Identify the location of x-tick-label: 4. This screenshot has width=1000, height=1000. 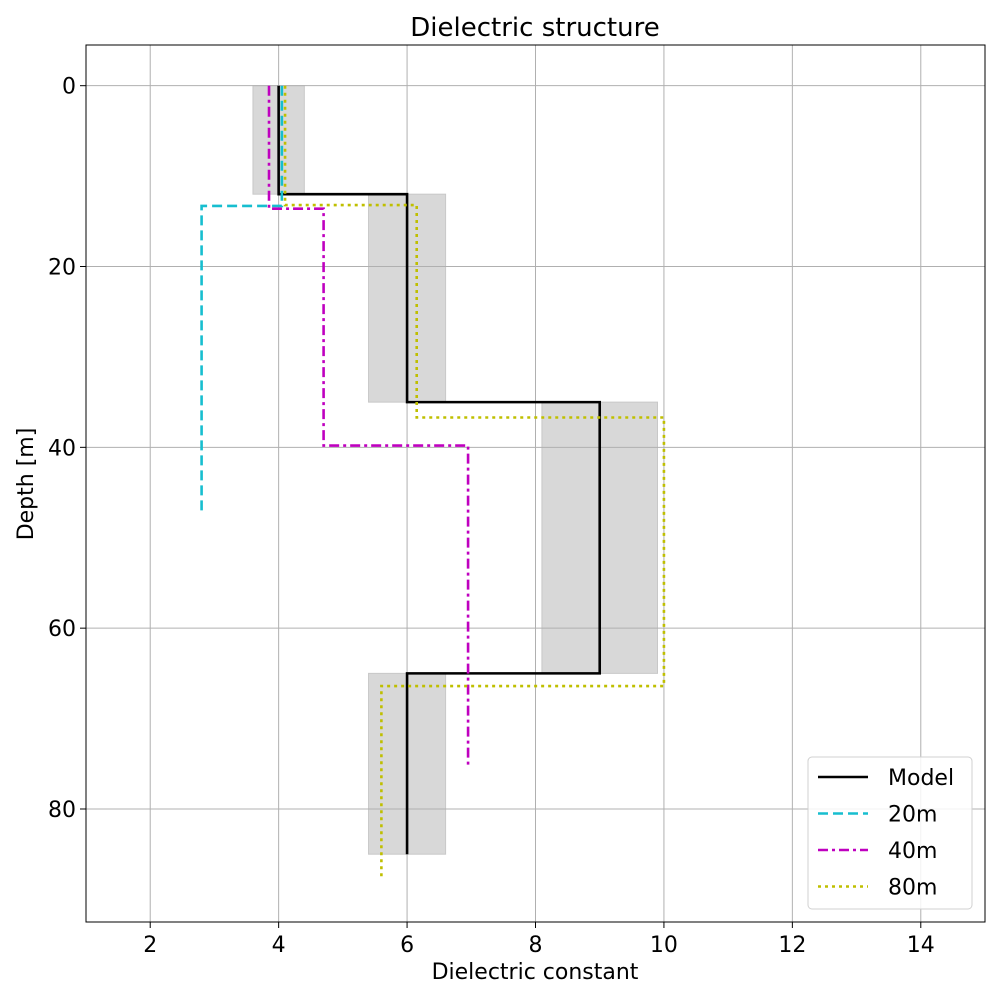
(279, 945).